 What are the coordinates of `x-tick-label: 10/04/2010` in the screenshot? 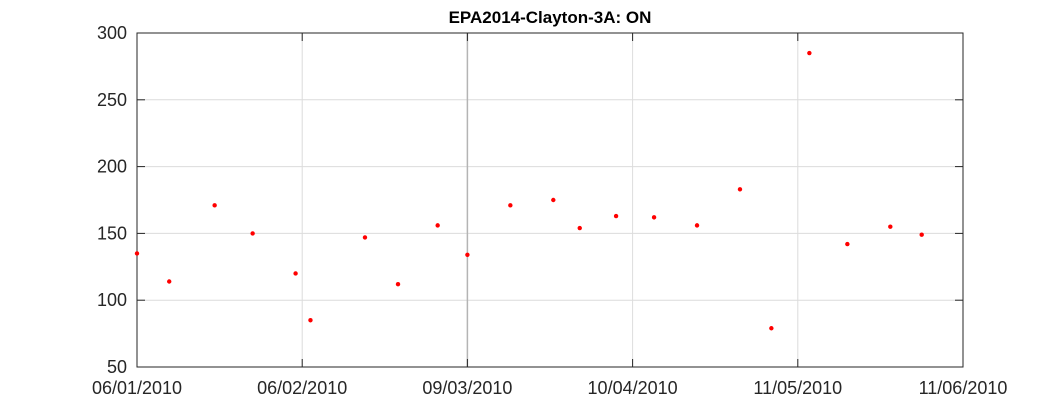 It's located at (633, 388).